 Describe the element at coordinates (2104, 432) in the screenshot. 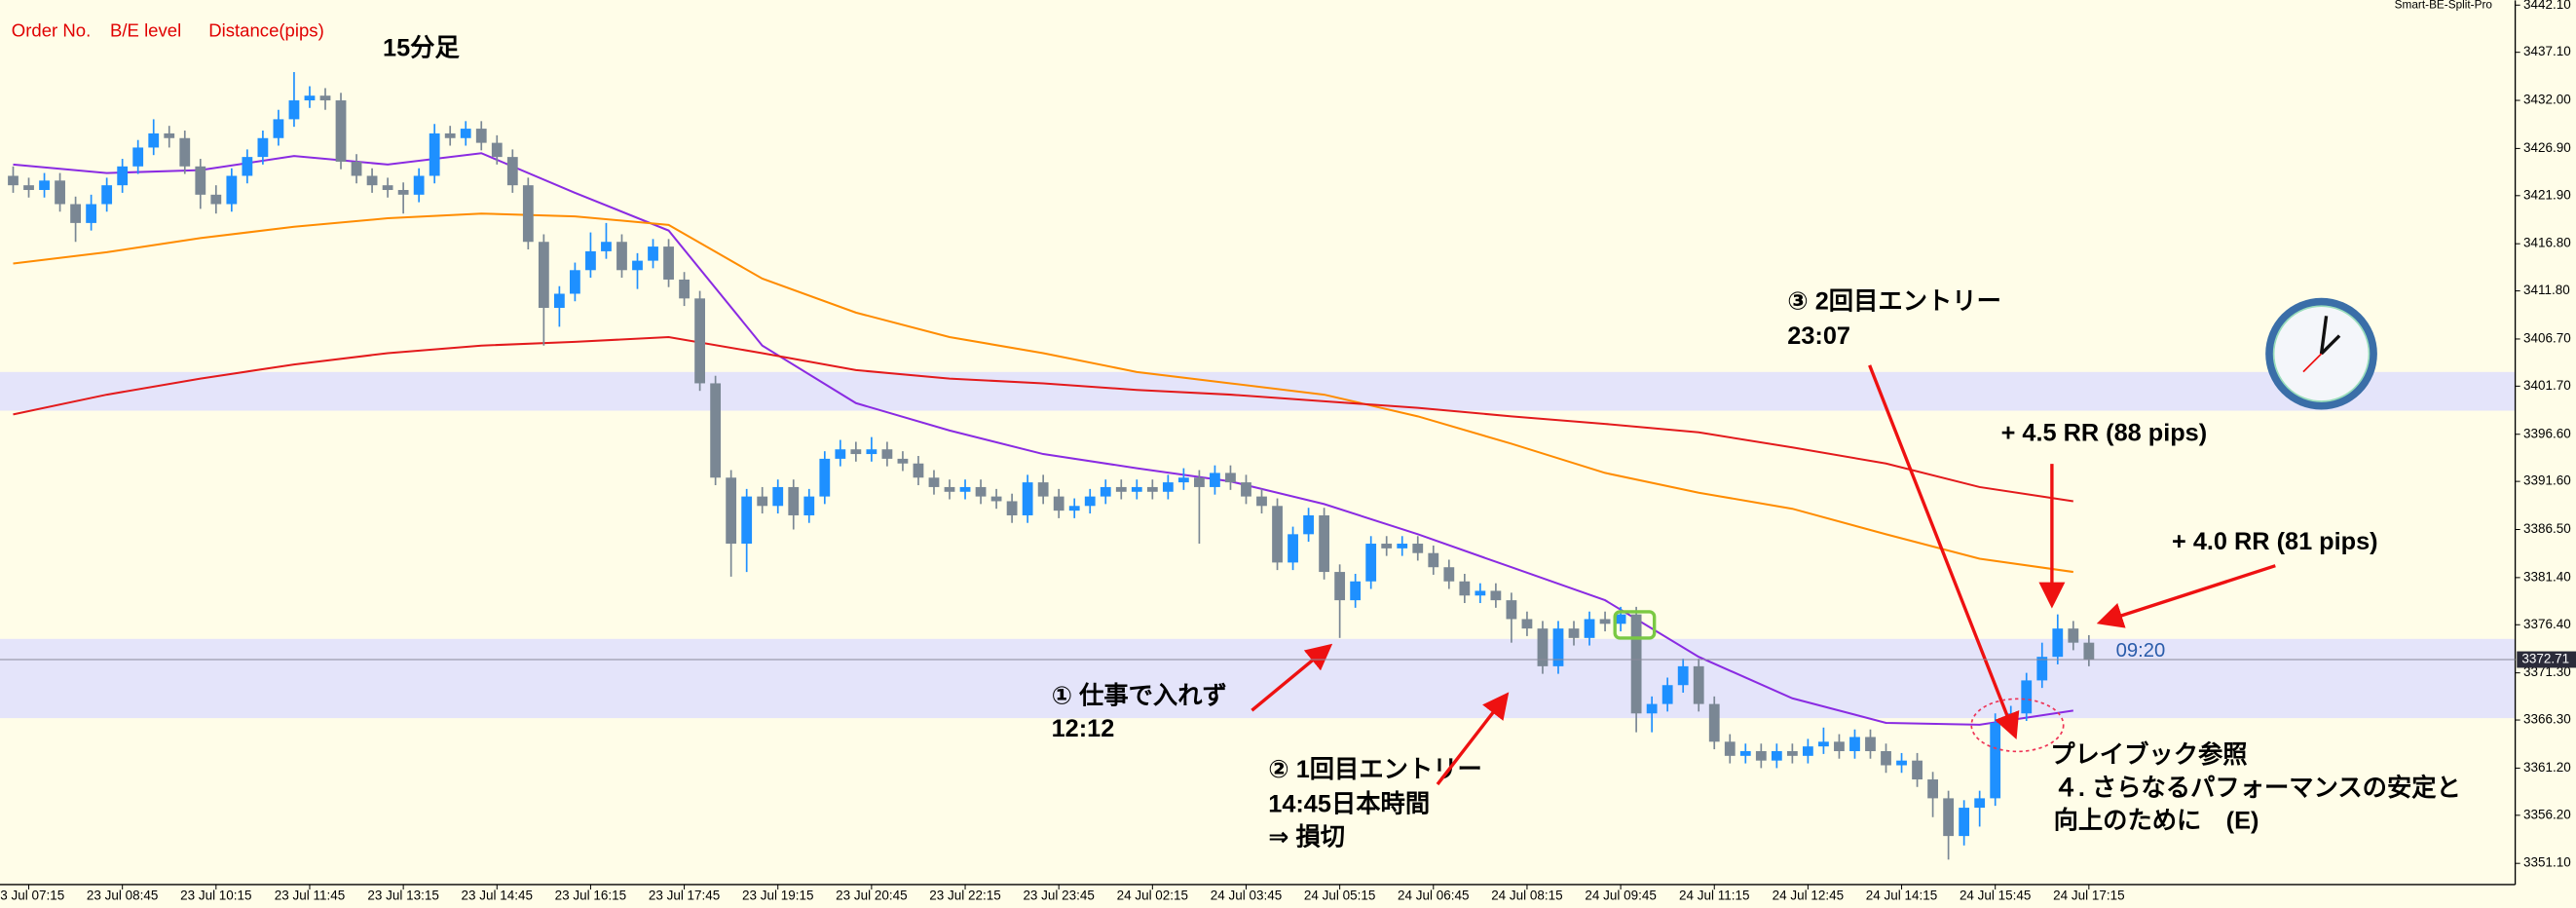

I see `annotation: + 4.5 RR (88 pips)` at that location.